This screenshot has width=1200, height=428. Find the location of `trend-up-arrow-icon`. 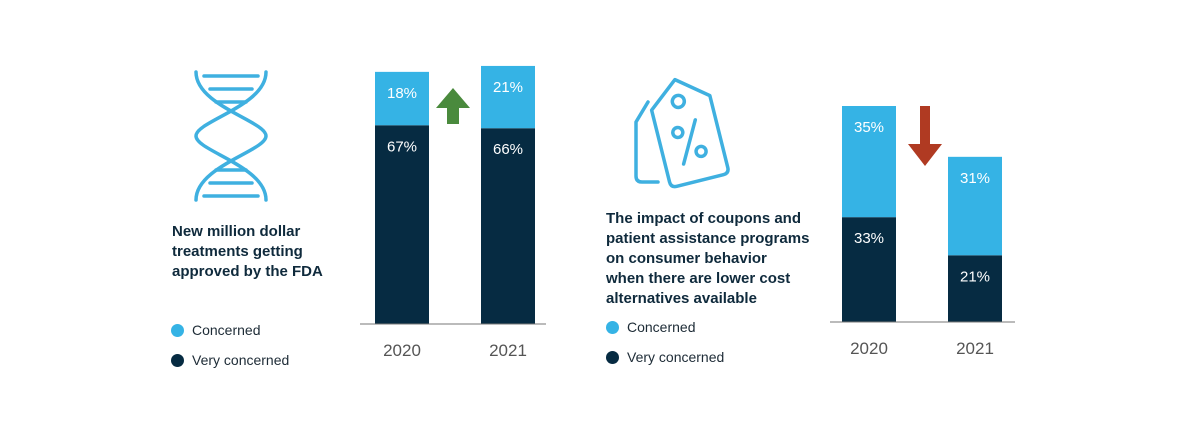

trend-up-arrow-icon is located at coordinates (453, 106).